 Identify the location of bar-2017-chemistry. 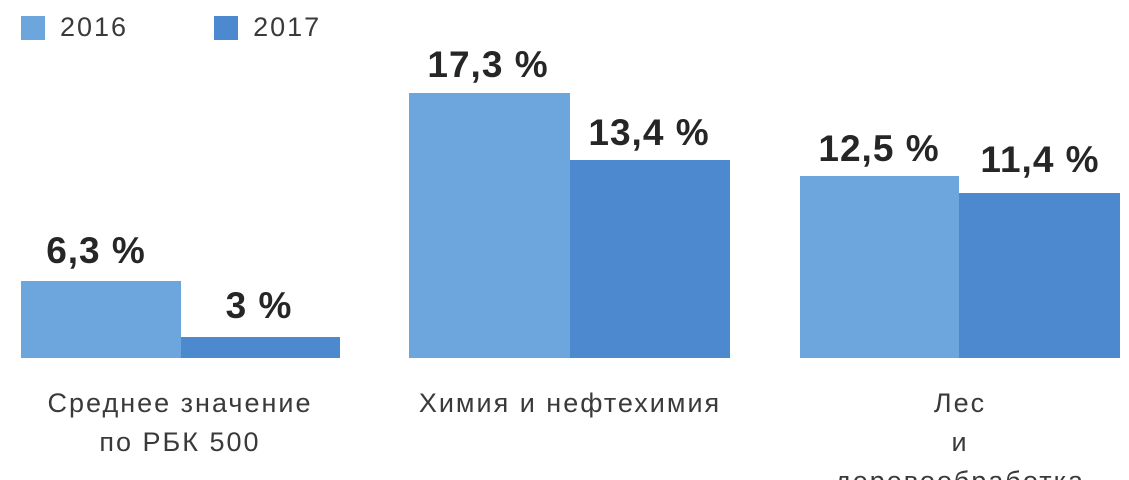
(650, 259).